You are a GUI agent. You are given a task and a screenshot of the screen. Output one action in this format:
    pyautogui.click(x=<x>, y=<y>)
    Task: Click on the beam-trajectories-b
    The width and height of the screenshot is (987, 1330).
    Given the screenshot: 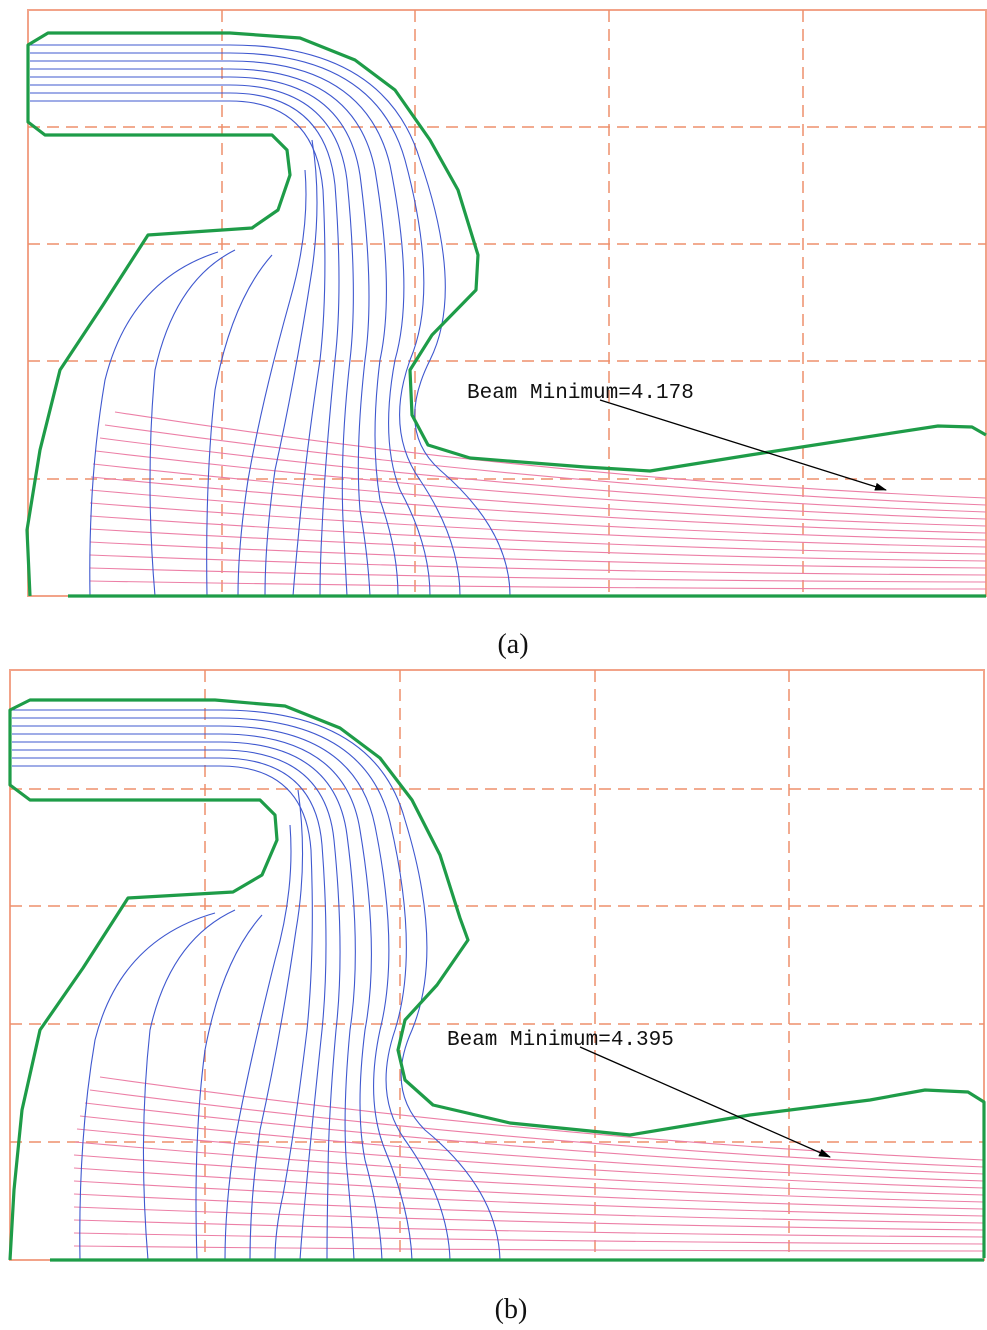 What is the action you would take?
    pyautogui.click(x=529, y=1164)
    